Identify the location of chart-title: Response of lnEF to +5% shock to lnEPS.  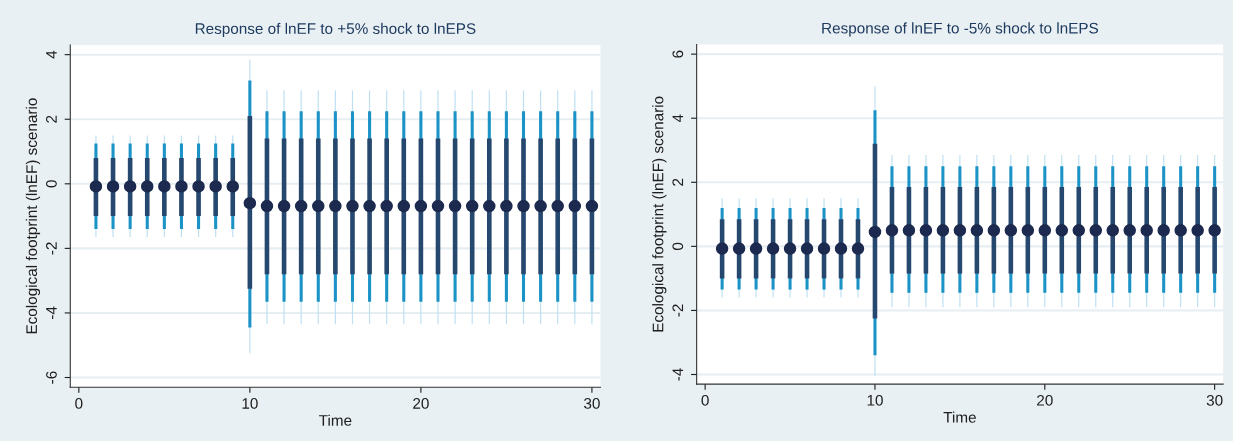
(335, 30).